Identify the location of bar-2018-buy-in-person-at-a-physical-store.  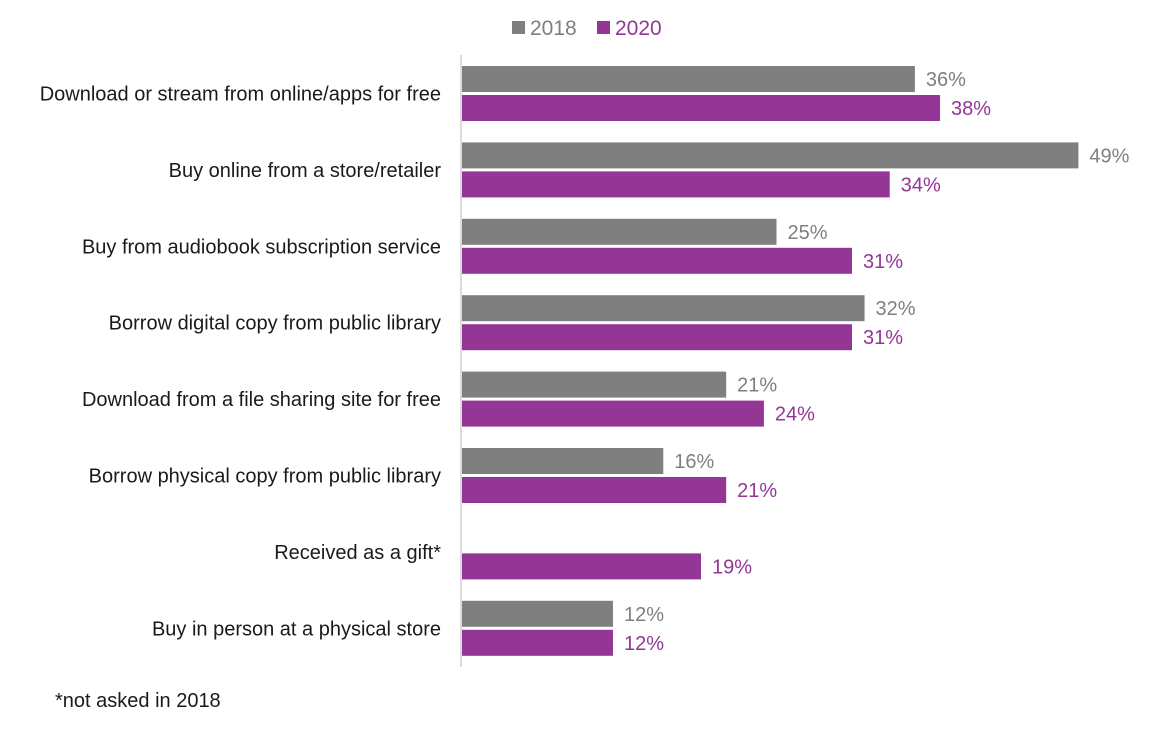
(537, 613).